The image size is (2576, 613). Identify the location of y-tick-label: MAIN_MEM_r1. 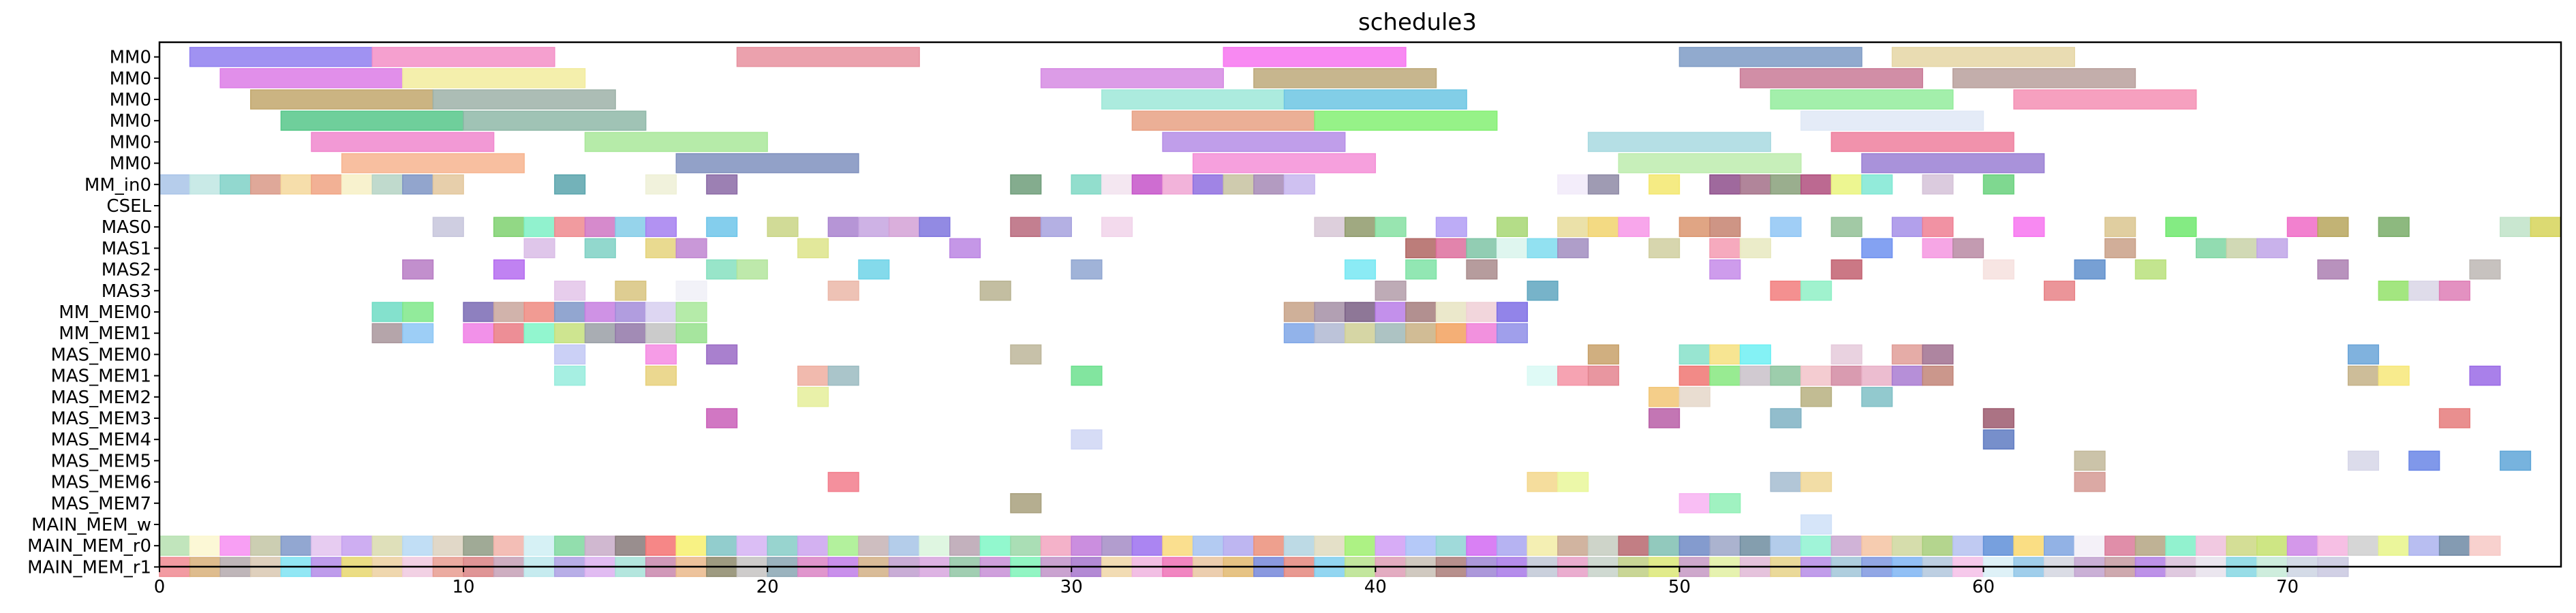
(89, 567).